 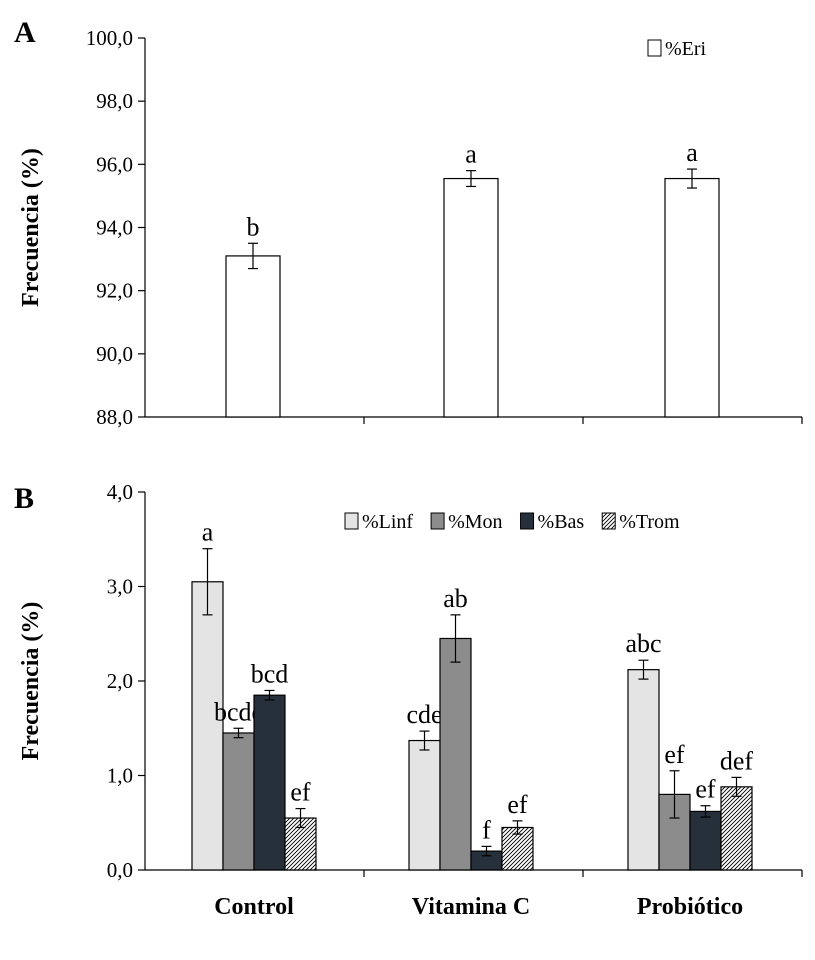 I want to click on panel-b-y-axis-label: Frecuencia (%), so click(x=31, y=681).